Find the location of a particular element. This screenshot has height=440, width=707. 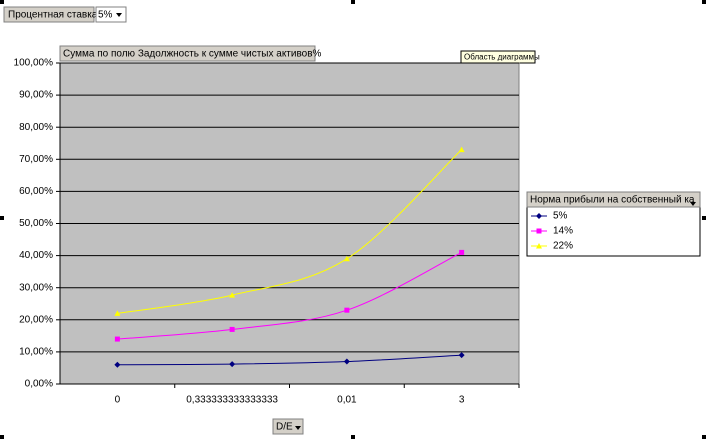

y-tick-label: 10,00% is located at coordinates (36, 352).